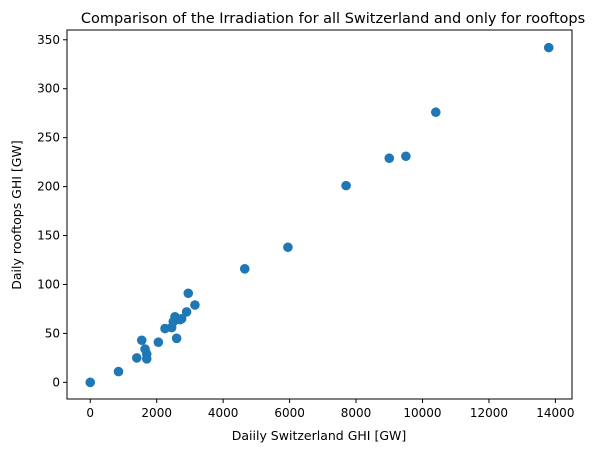  What do you see at coordinates (56, 382) in the screenshot?
I see `y-tick-label: 0` at bounding box center [56, 382].